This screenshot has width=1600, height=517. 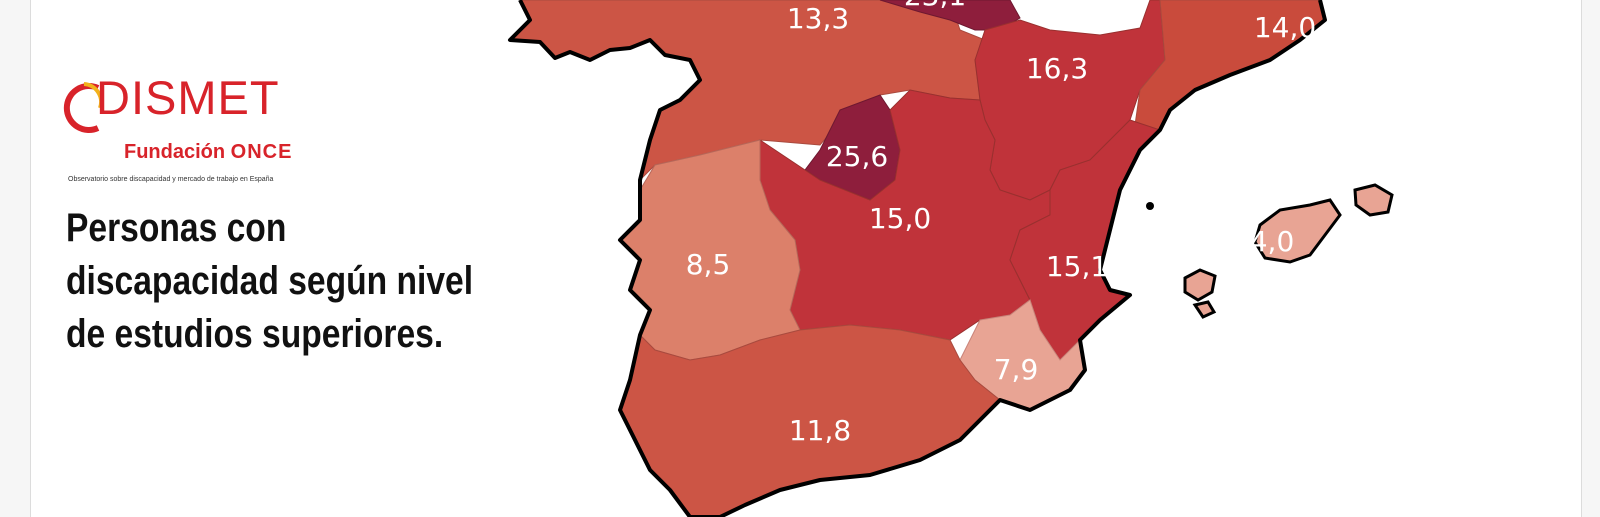 I want to click on island-formentera, so click(x=1204, y=309).